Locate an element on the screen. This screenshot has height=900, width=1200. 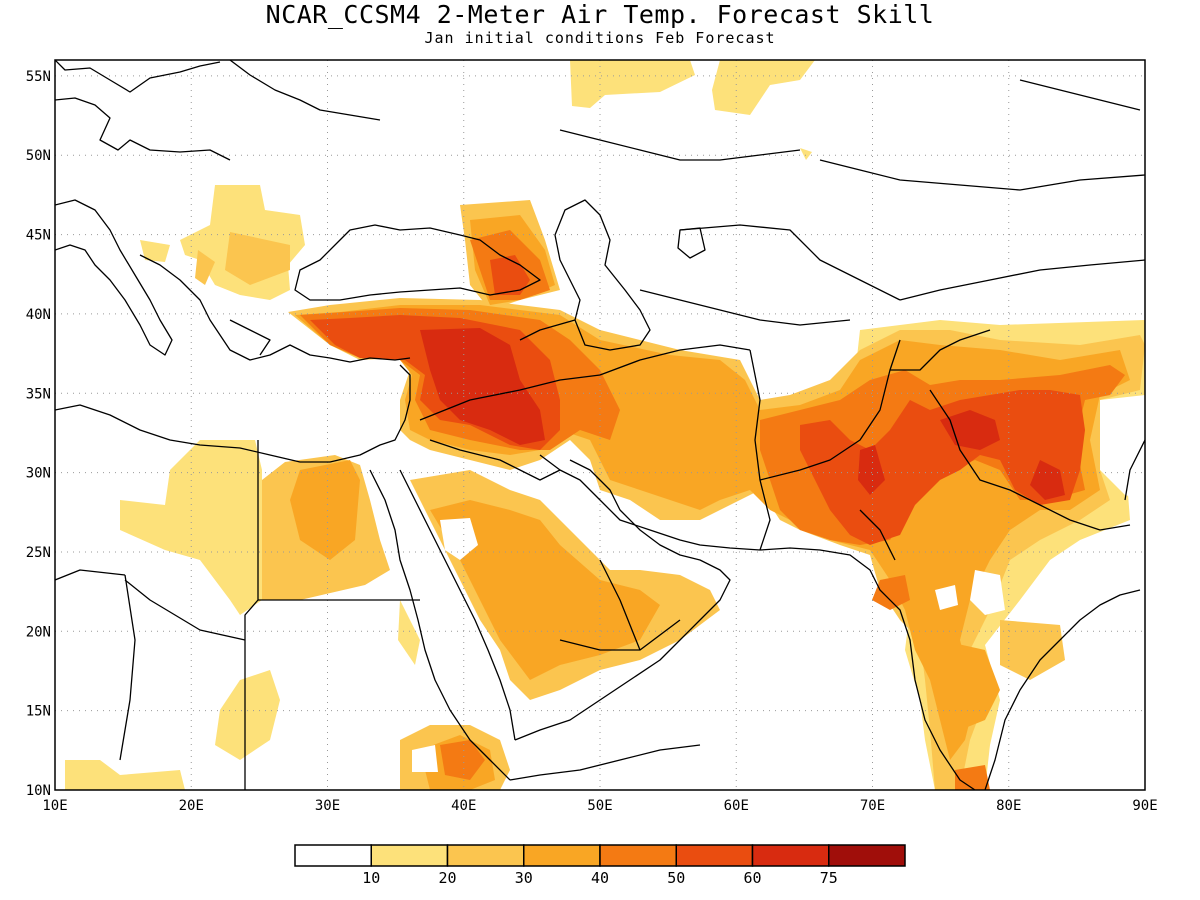
lon-tick-label: 80E is located at coordinates (1008, 806).